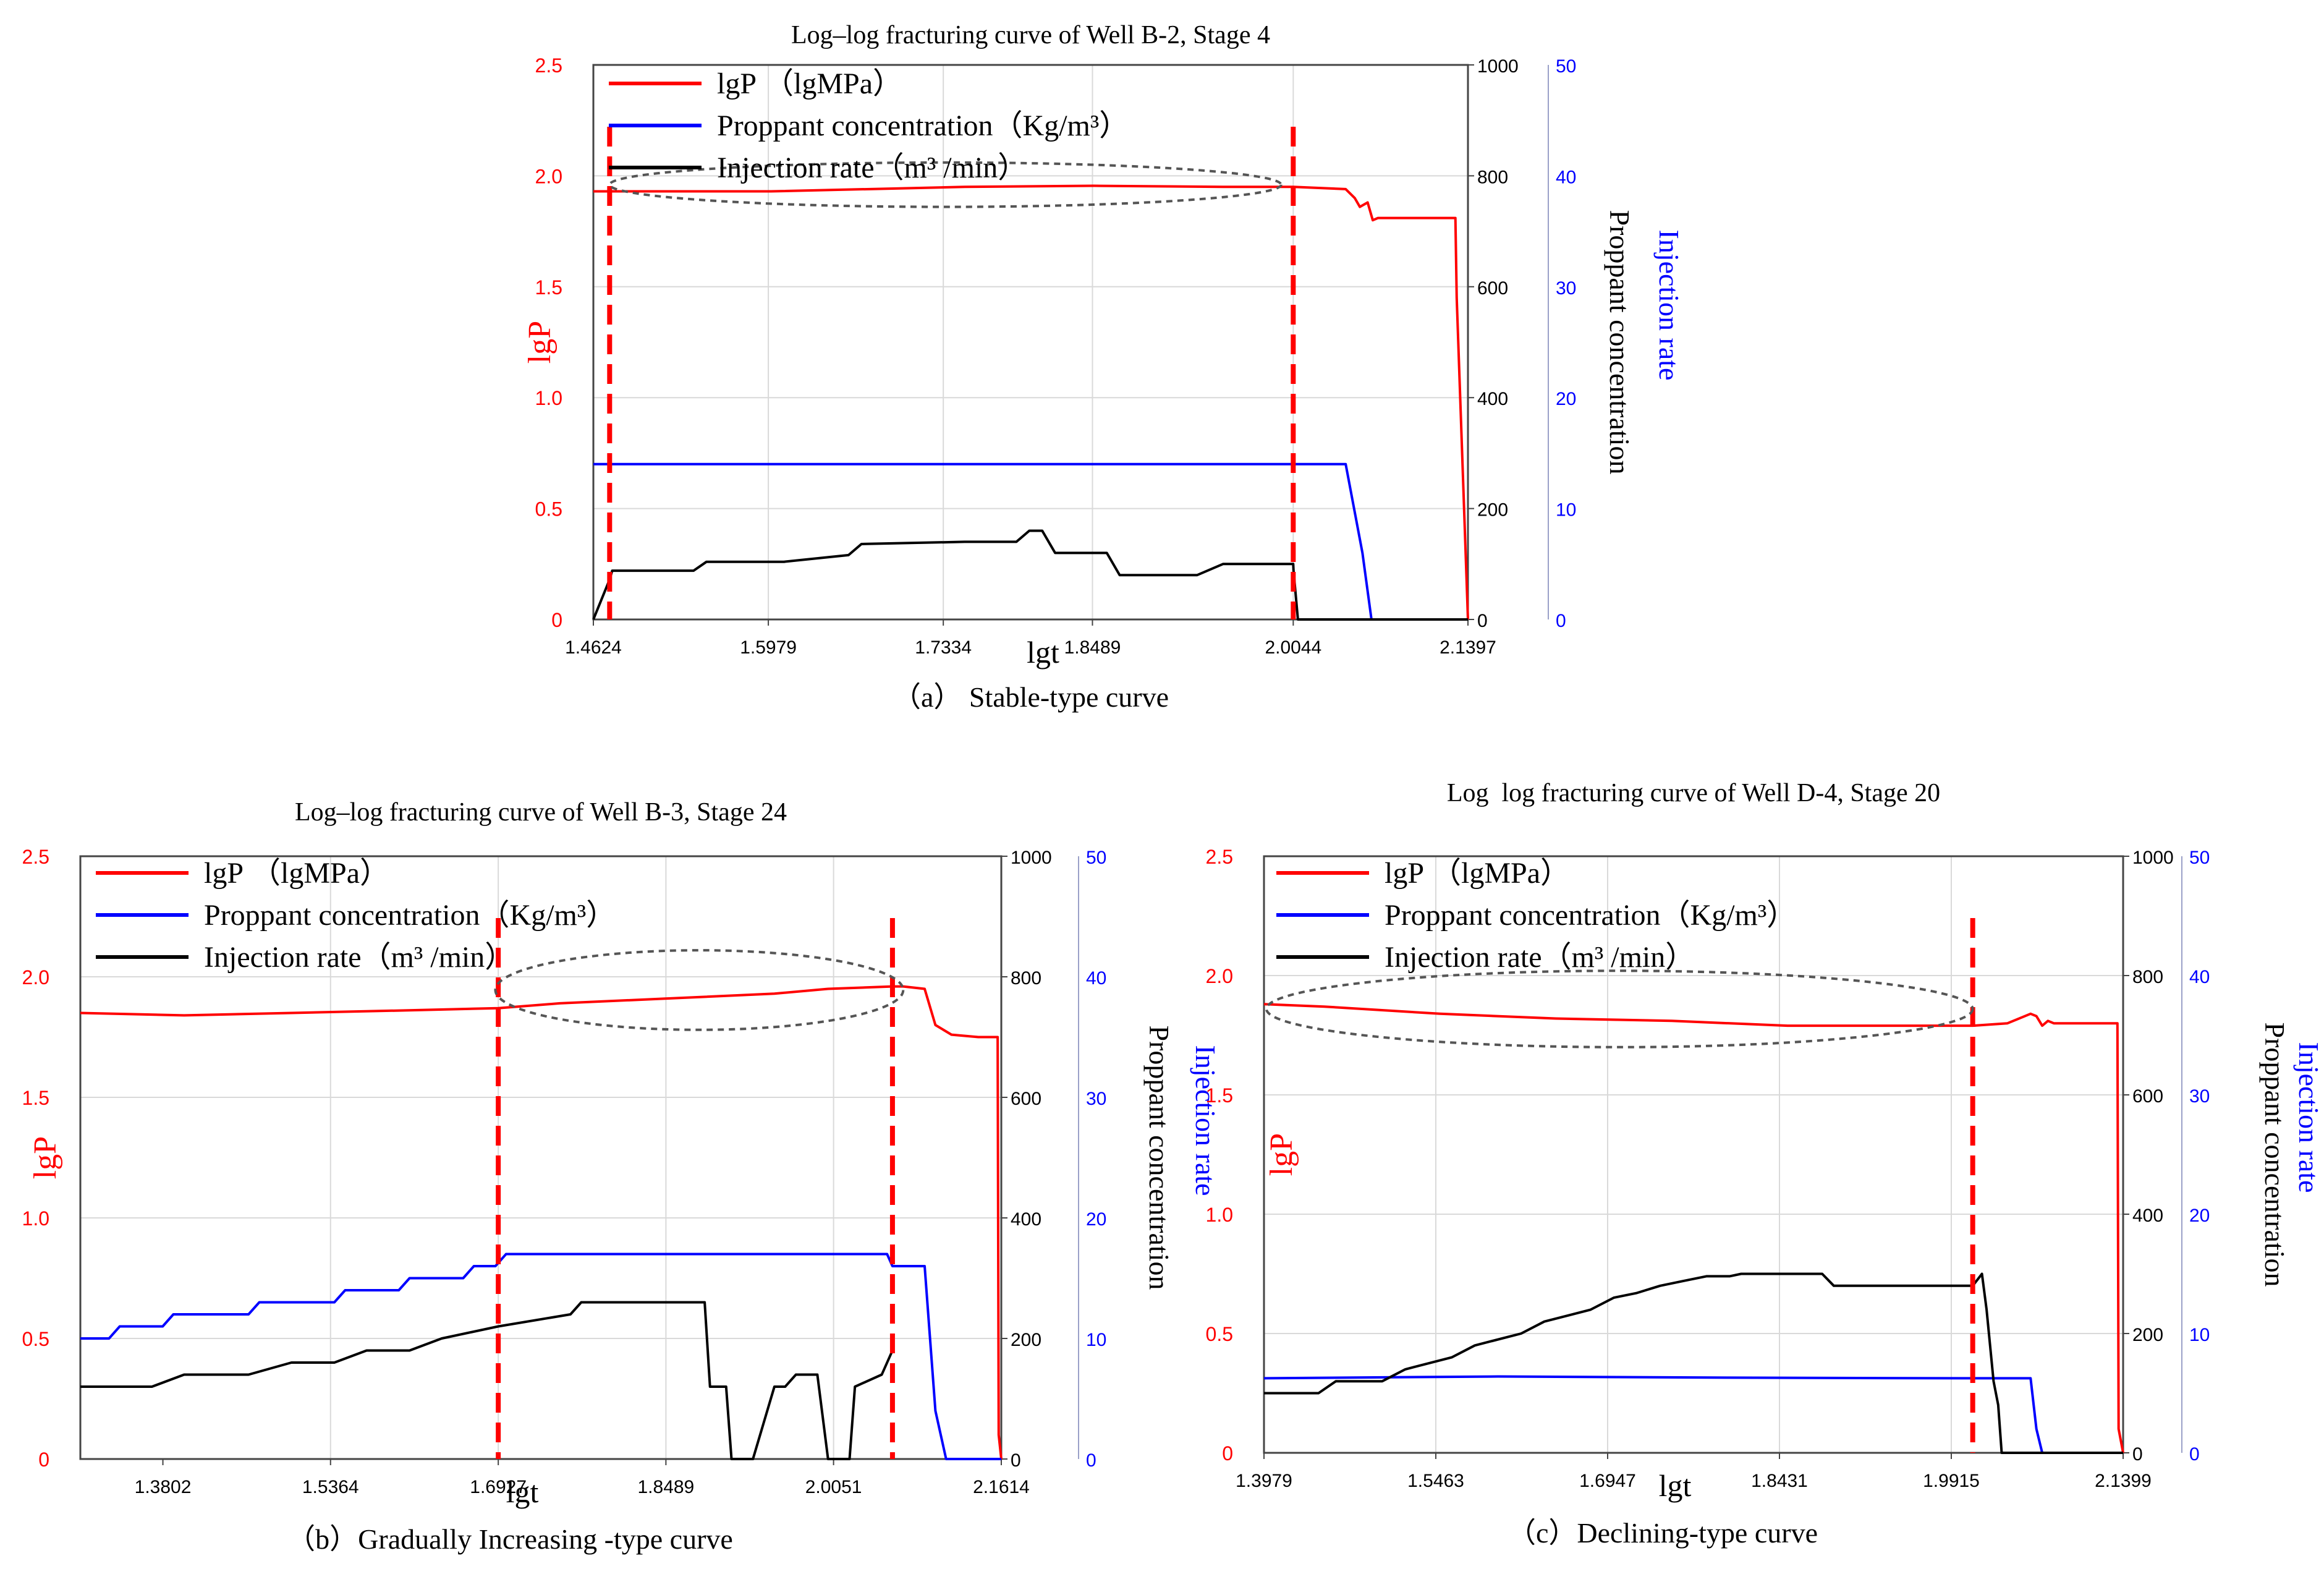 Image resolution: width=2324 pixels, height=1574 pixels. I want to click on y-right-black-tick-label: 400, so click(1492, 399).